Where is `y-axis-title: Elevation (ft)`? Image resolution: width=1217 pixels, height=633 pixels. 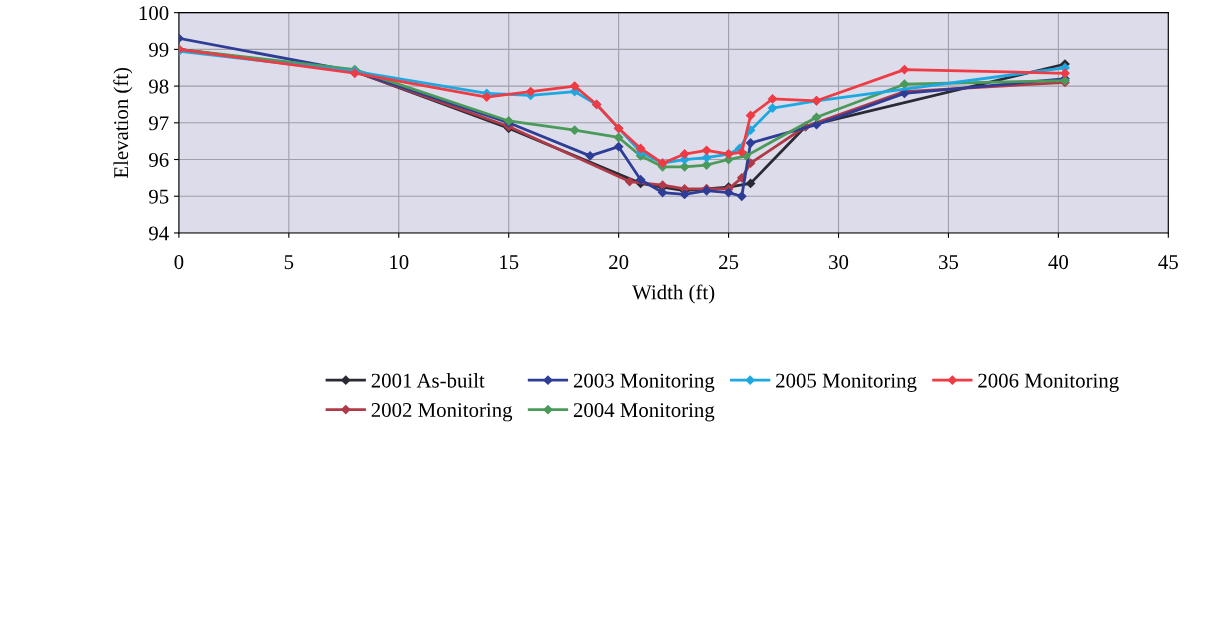 y-axis-title: Elevation (ft) is located at coordinates (123, 123).